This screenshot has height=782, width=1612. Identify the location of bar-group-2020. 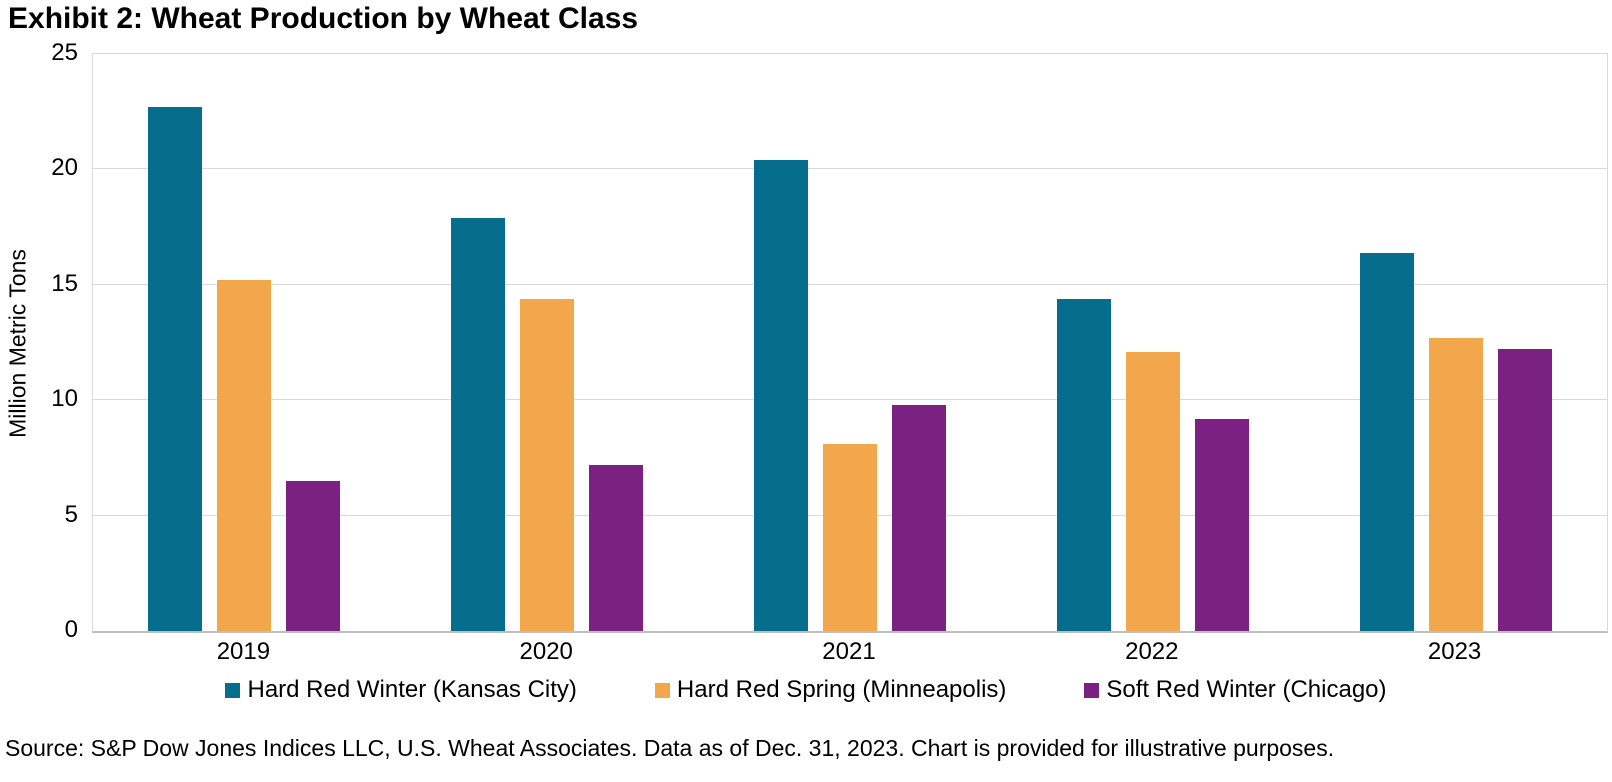
(547, 342).